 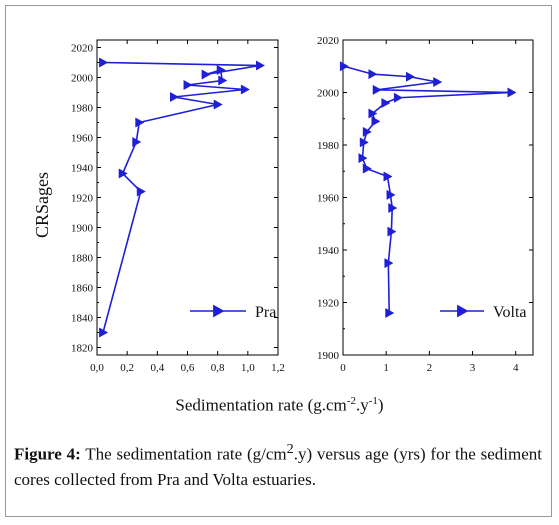 I want to click on volta-series-line, so click(x=427, y=189).